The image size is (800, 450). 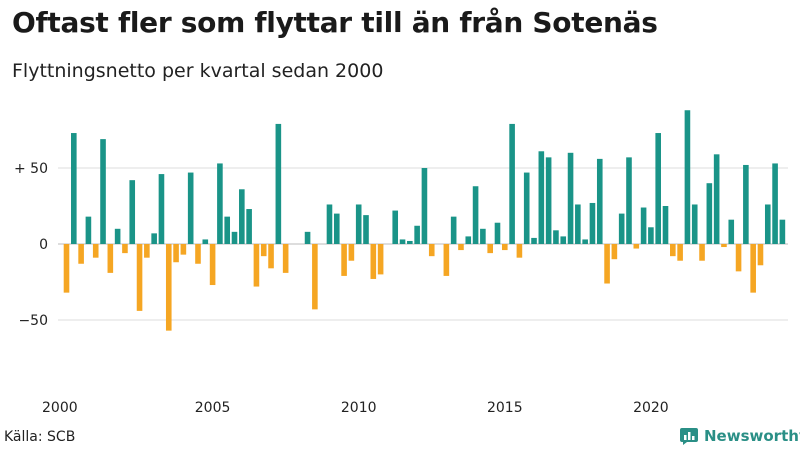 I want to click on x-tick-label: 2015, so click(x=505, y=408).